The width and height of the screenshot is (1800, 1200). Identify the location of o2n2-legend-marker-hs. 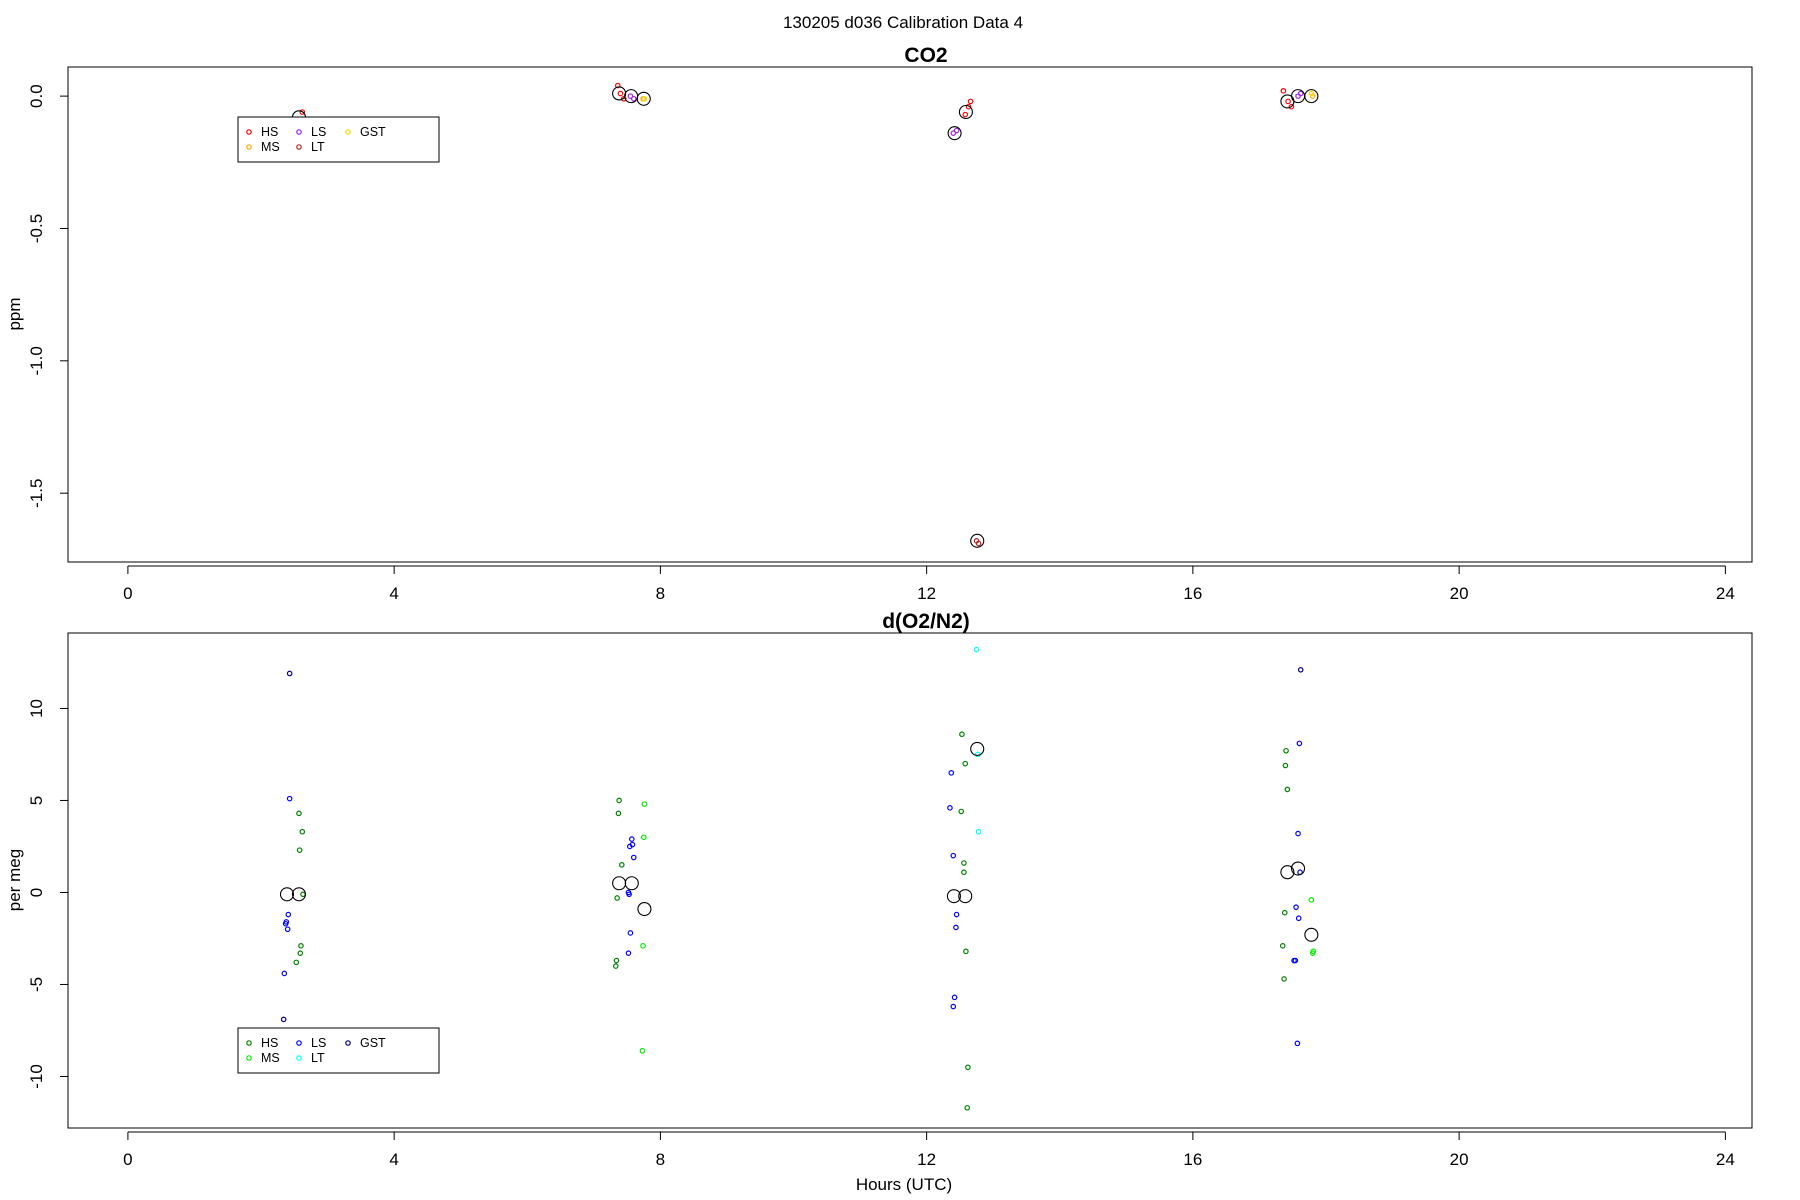
(249, 1043).